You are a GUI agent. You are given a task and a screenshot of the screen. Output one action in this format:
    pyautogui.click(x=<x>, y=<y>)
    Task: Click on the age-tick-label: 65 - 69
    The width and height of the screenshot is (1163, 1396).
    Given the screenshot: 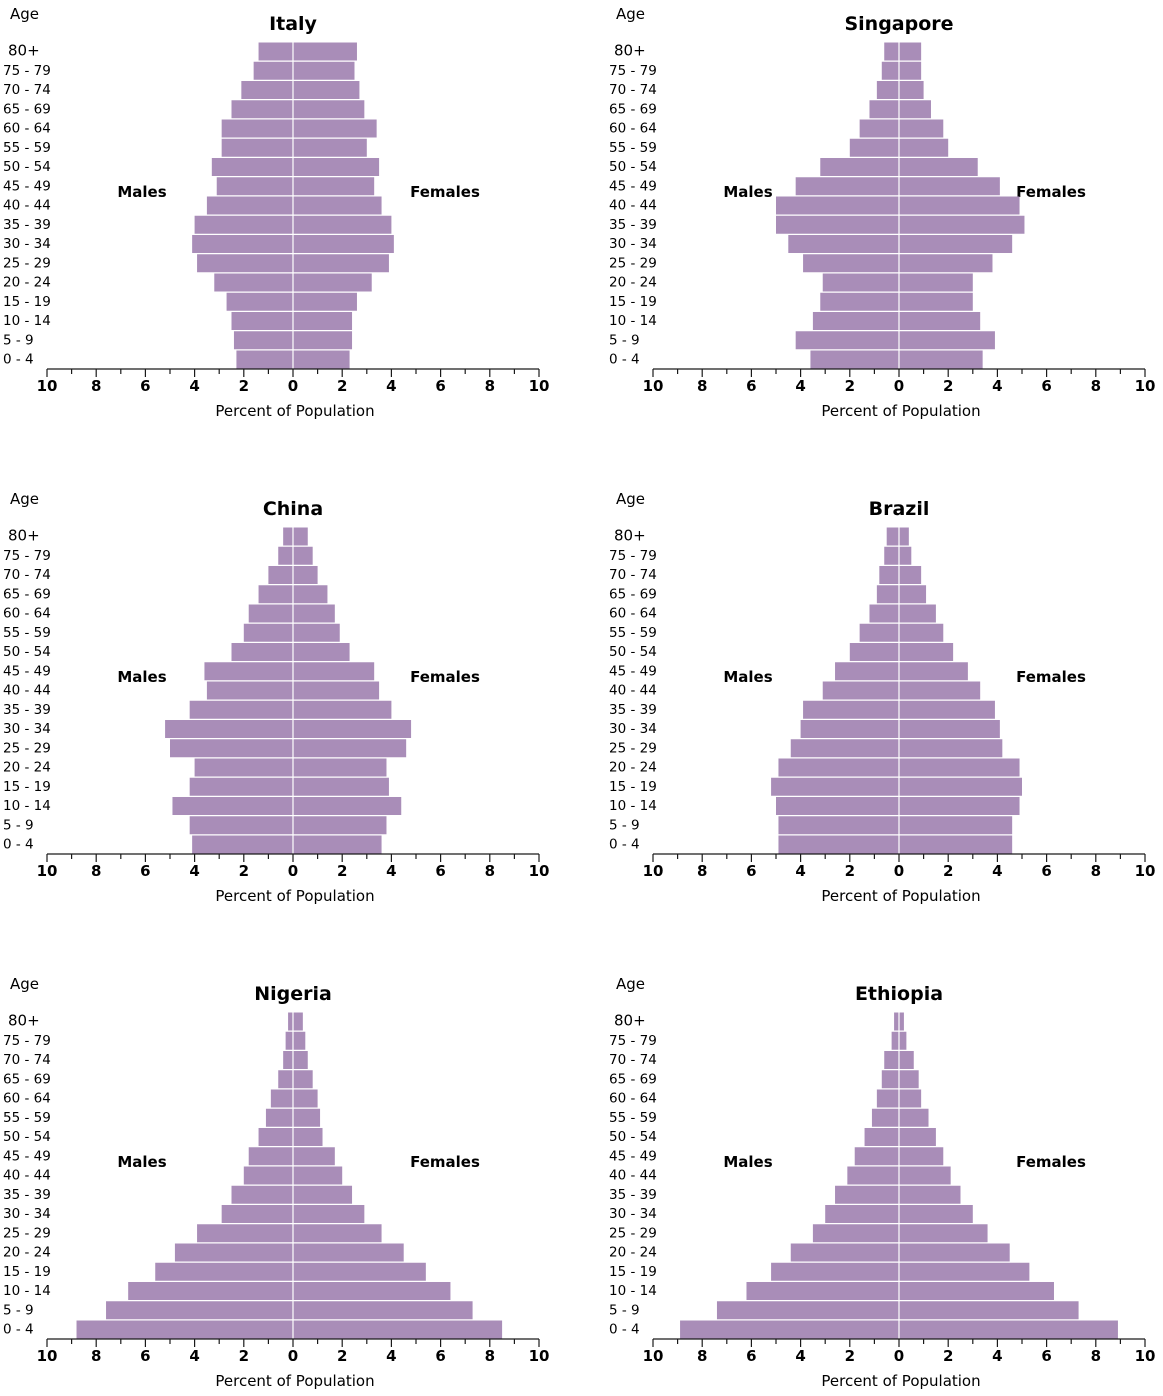 What is the action you would take?
    pyautogui.click(x=633, y=1079)
    